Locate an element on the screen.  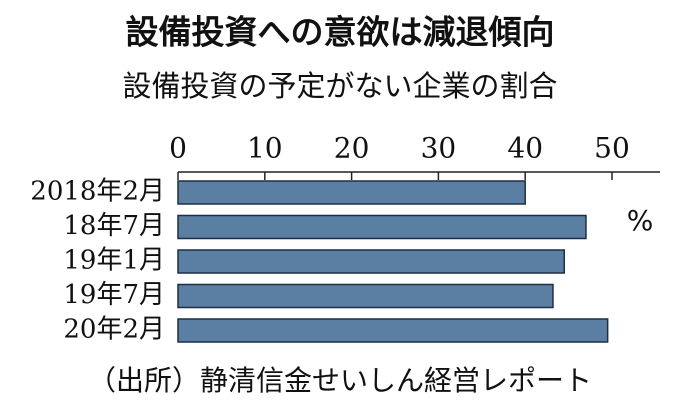
chart-subtitle: 設備投資の予定がない企業の割合 is located at coordinates (339, 86).